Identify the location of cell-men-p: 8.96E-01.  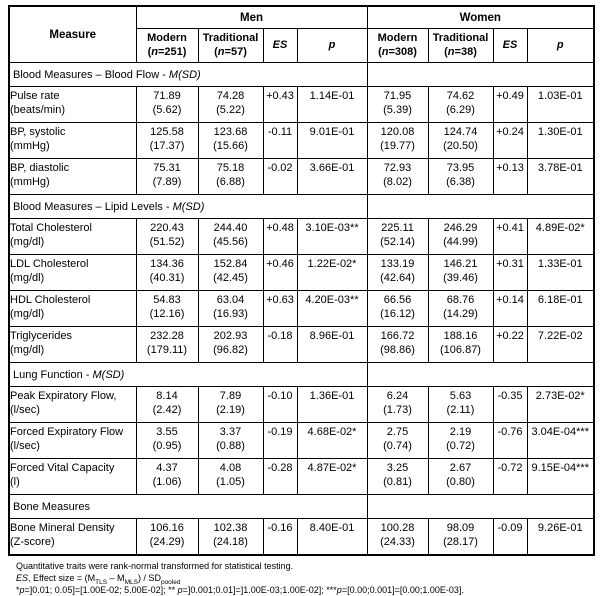
(332, 344).